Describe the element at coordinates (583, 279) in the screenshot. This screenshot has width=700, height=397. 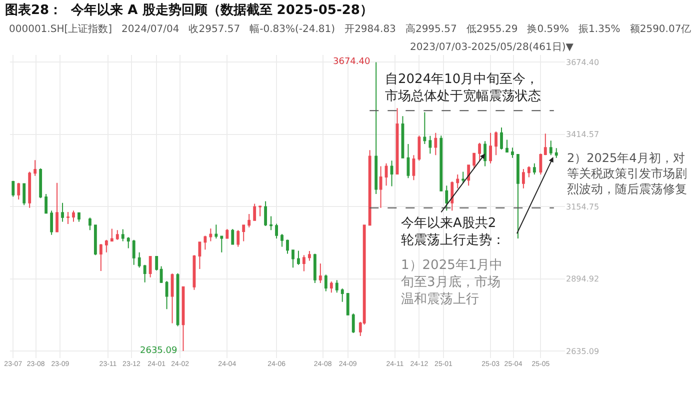
I see `y-tick-label: 2894.92` at that location.